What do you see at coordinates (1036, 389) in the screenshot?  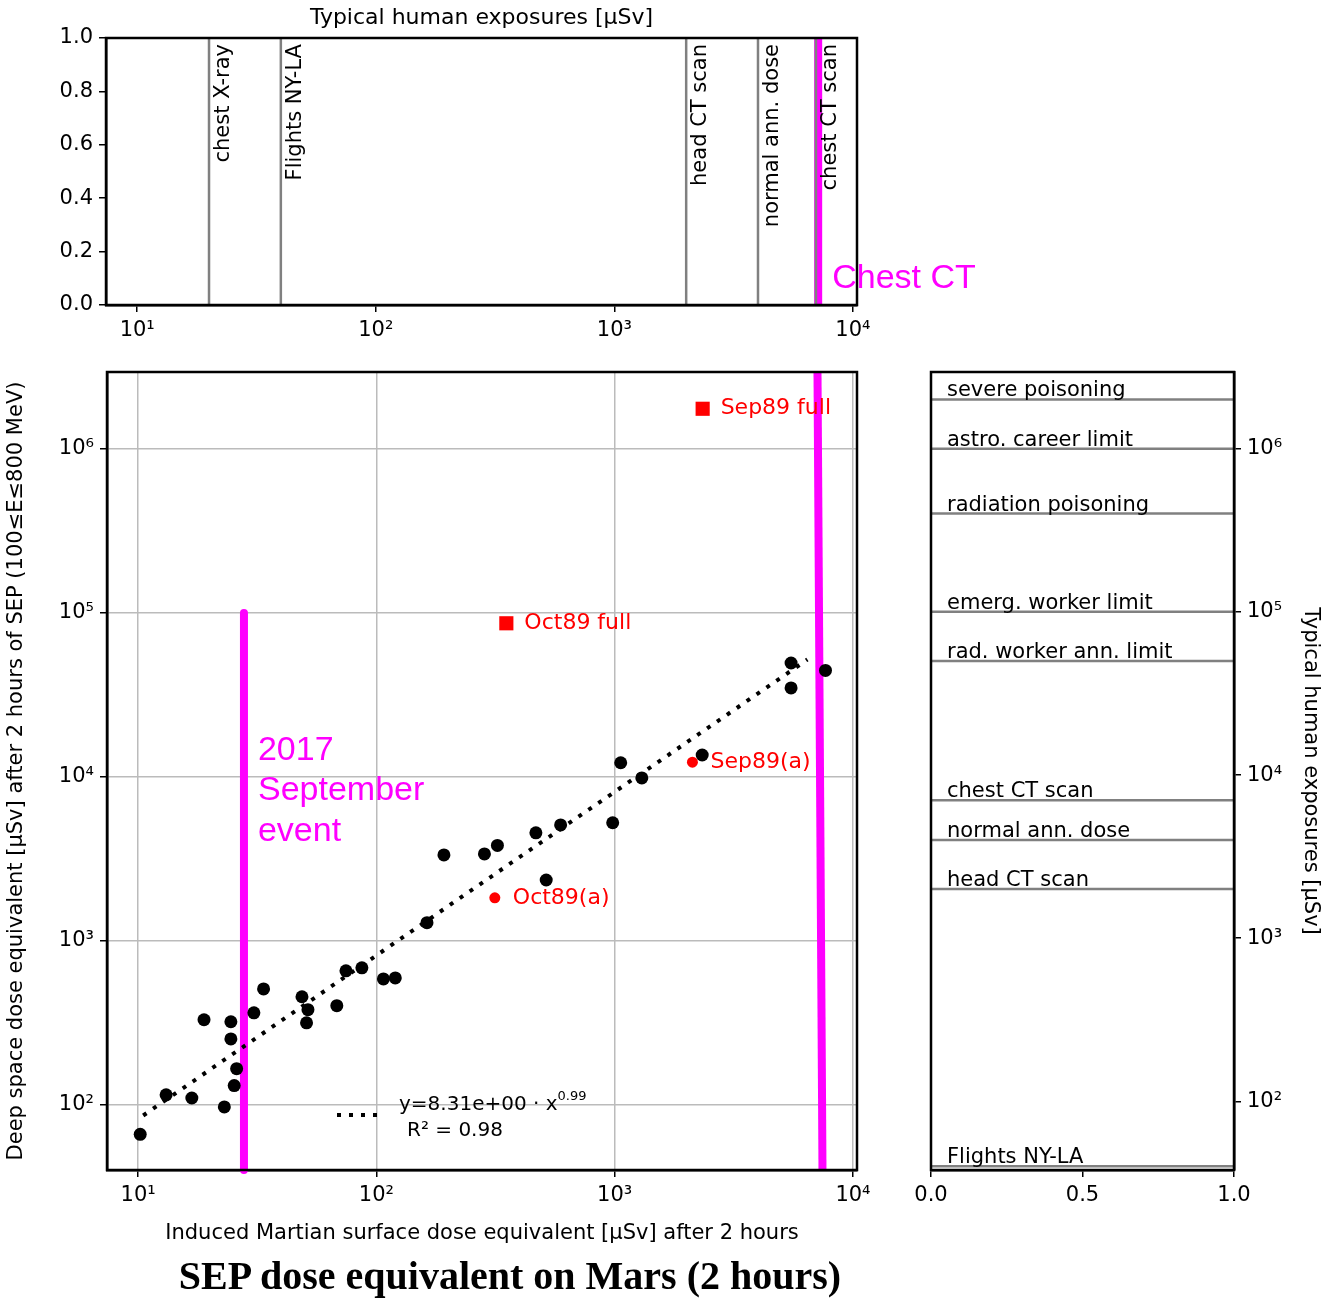 I see `ref-line-label: severe poisoning` at bounding box center [1036, 389].